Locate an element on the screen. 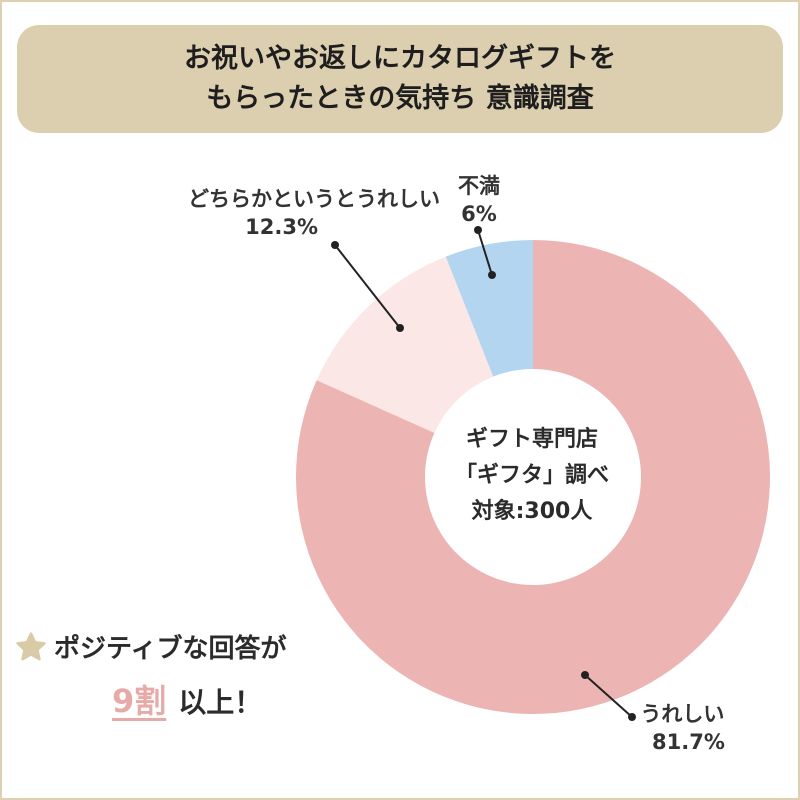  callout-text: ポジティブな回答が is located at coordinates (170, 649).